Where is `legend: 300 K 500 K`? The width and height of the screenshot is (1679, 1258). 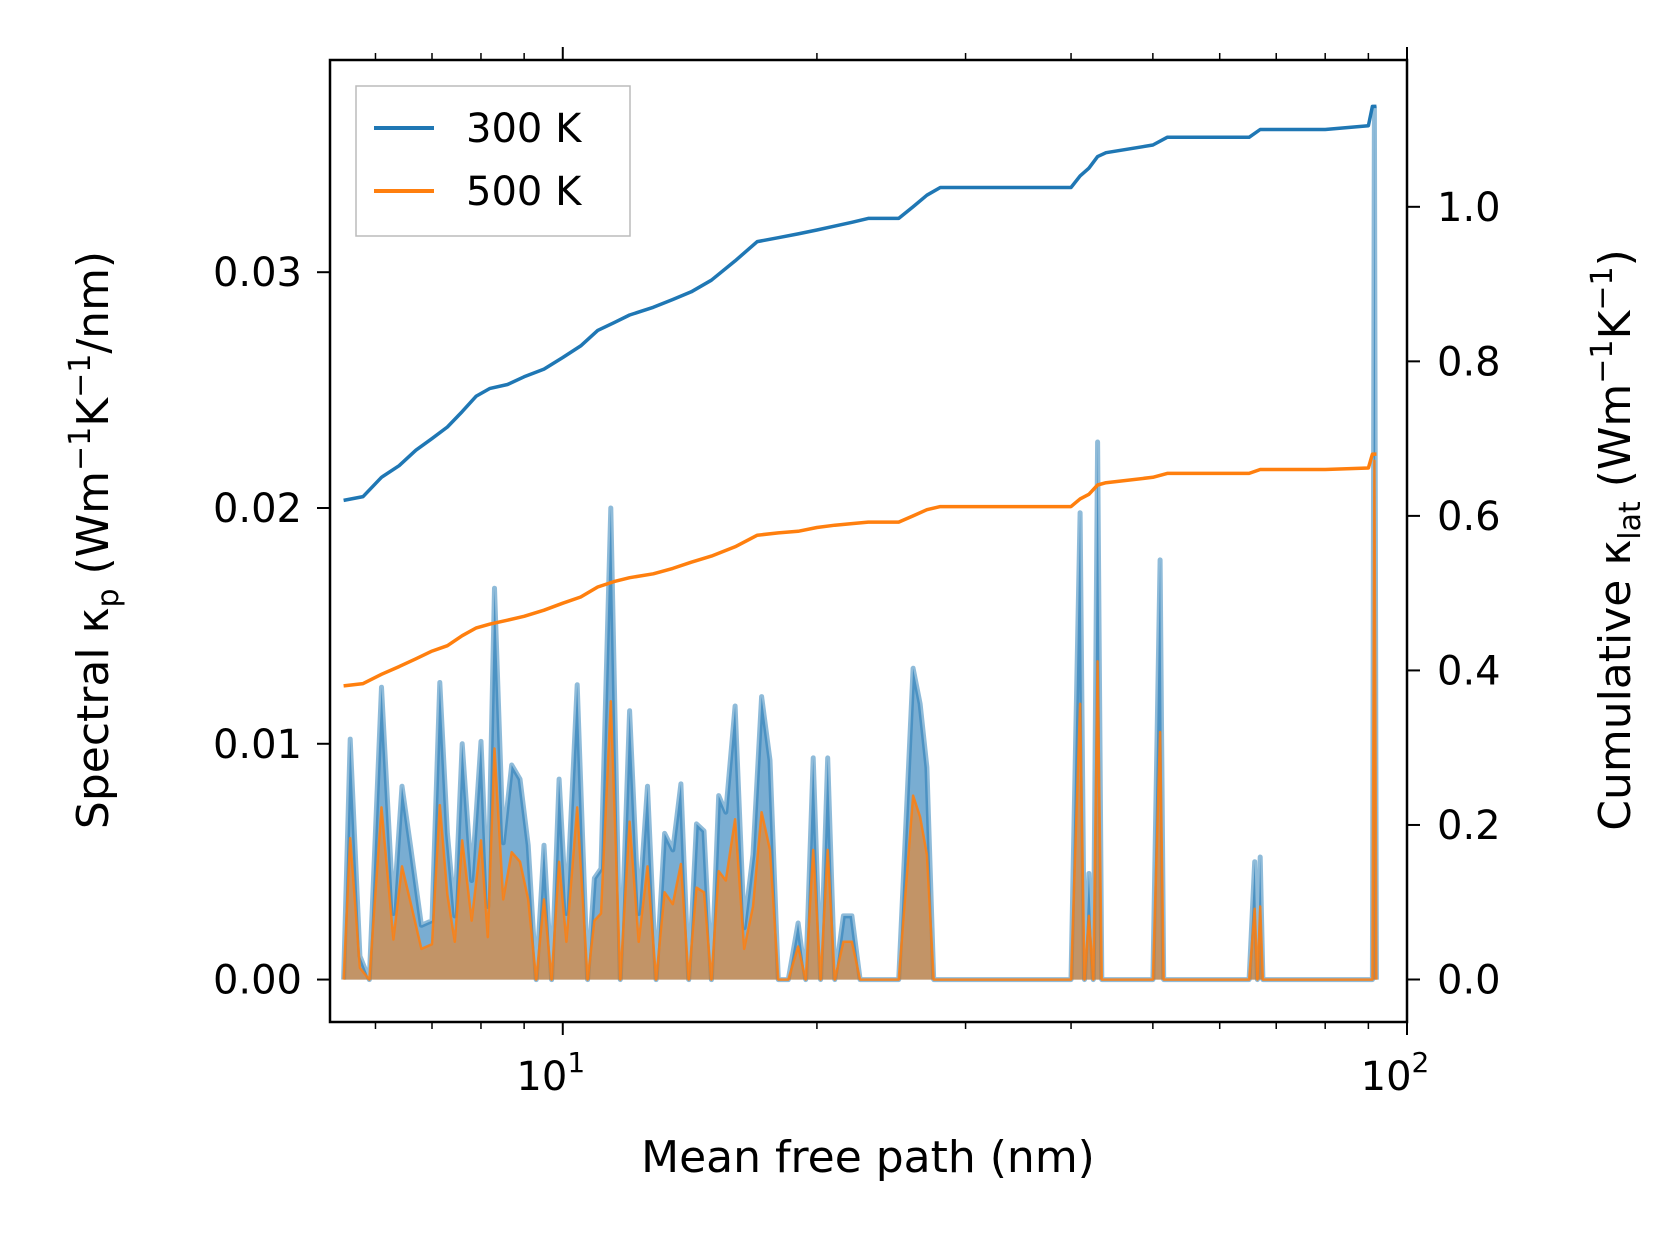 legend: 300 K 500 K is located at coordinates (493, 161).